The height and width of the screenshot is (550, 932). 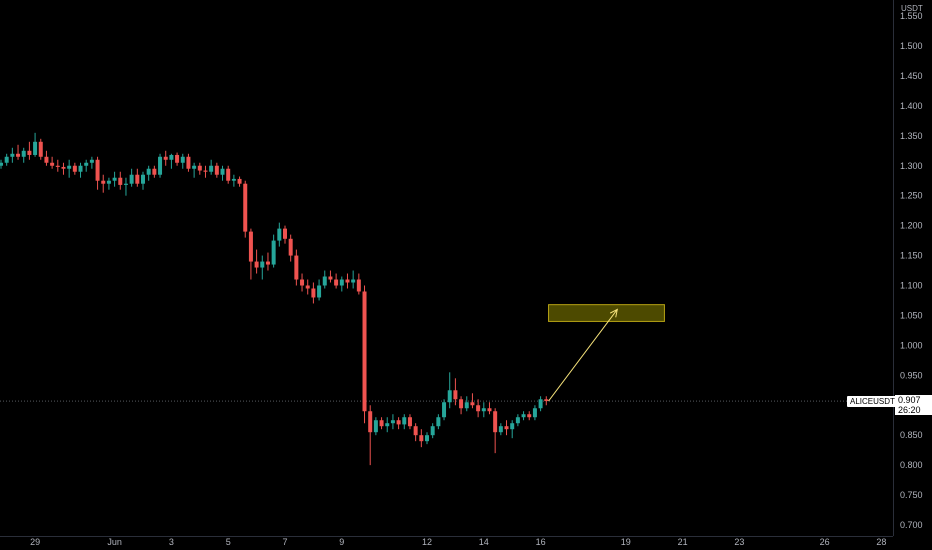 What do you see at coordinates (911, 345) in the screenshot?
I see `y-tick-label: 1.000` at bounding box center [911, 345].